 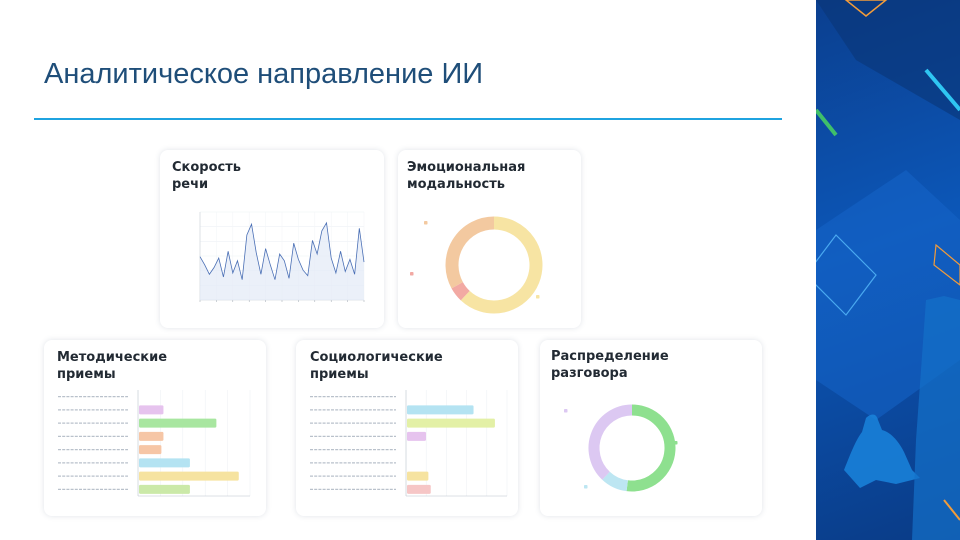 What do you see at coordinates (112, 366) in the screenshot?
I see `method-title: Методические приемы` at bounding box center [112, 366].